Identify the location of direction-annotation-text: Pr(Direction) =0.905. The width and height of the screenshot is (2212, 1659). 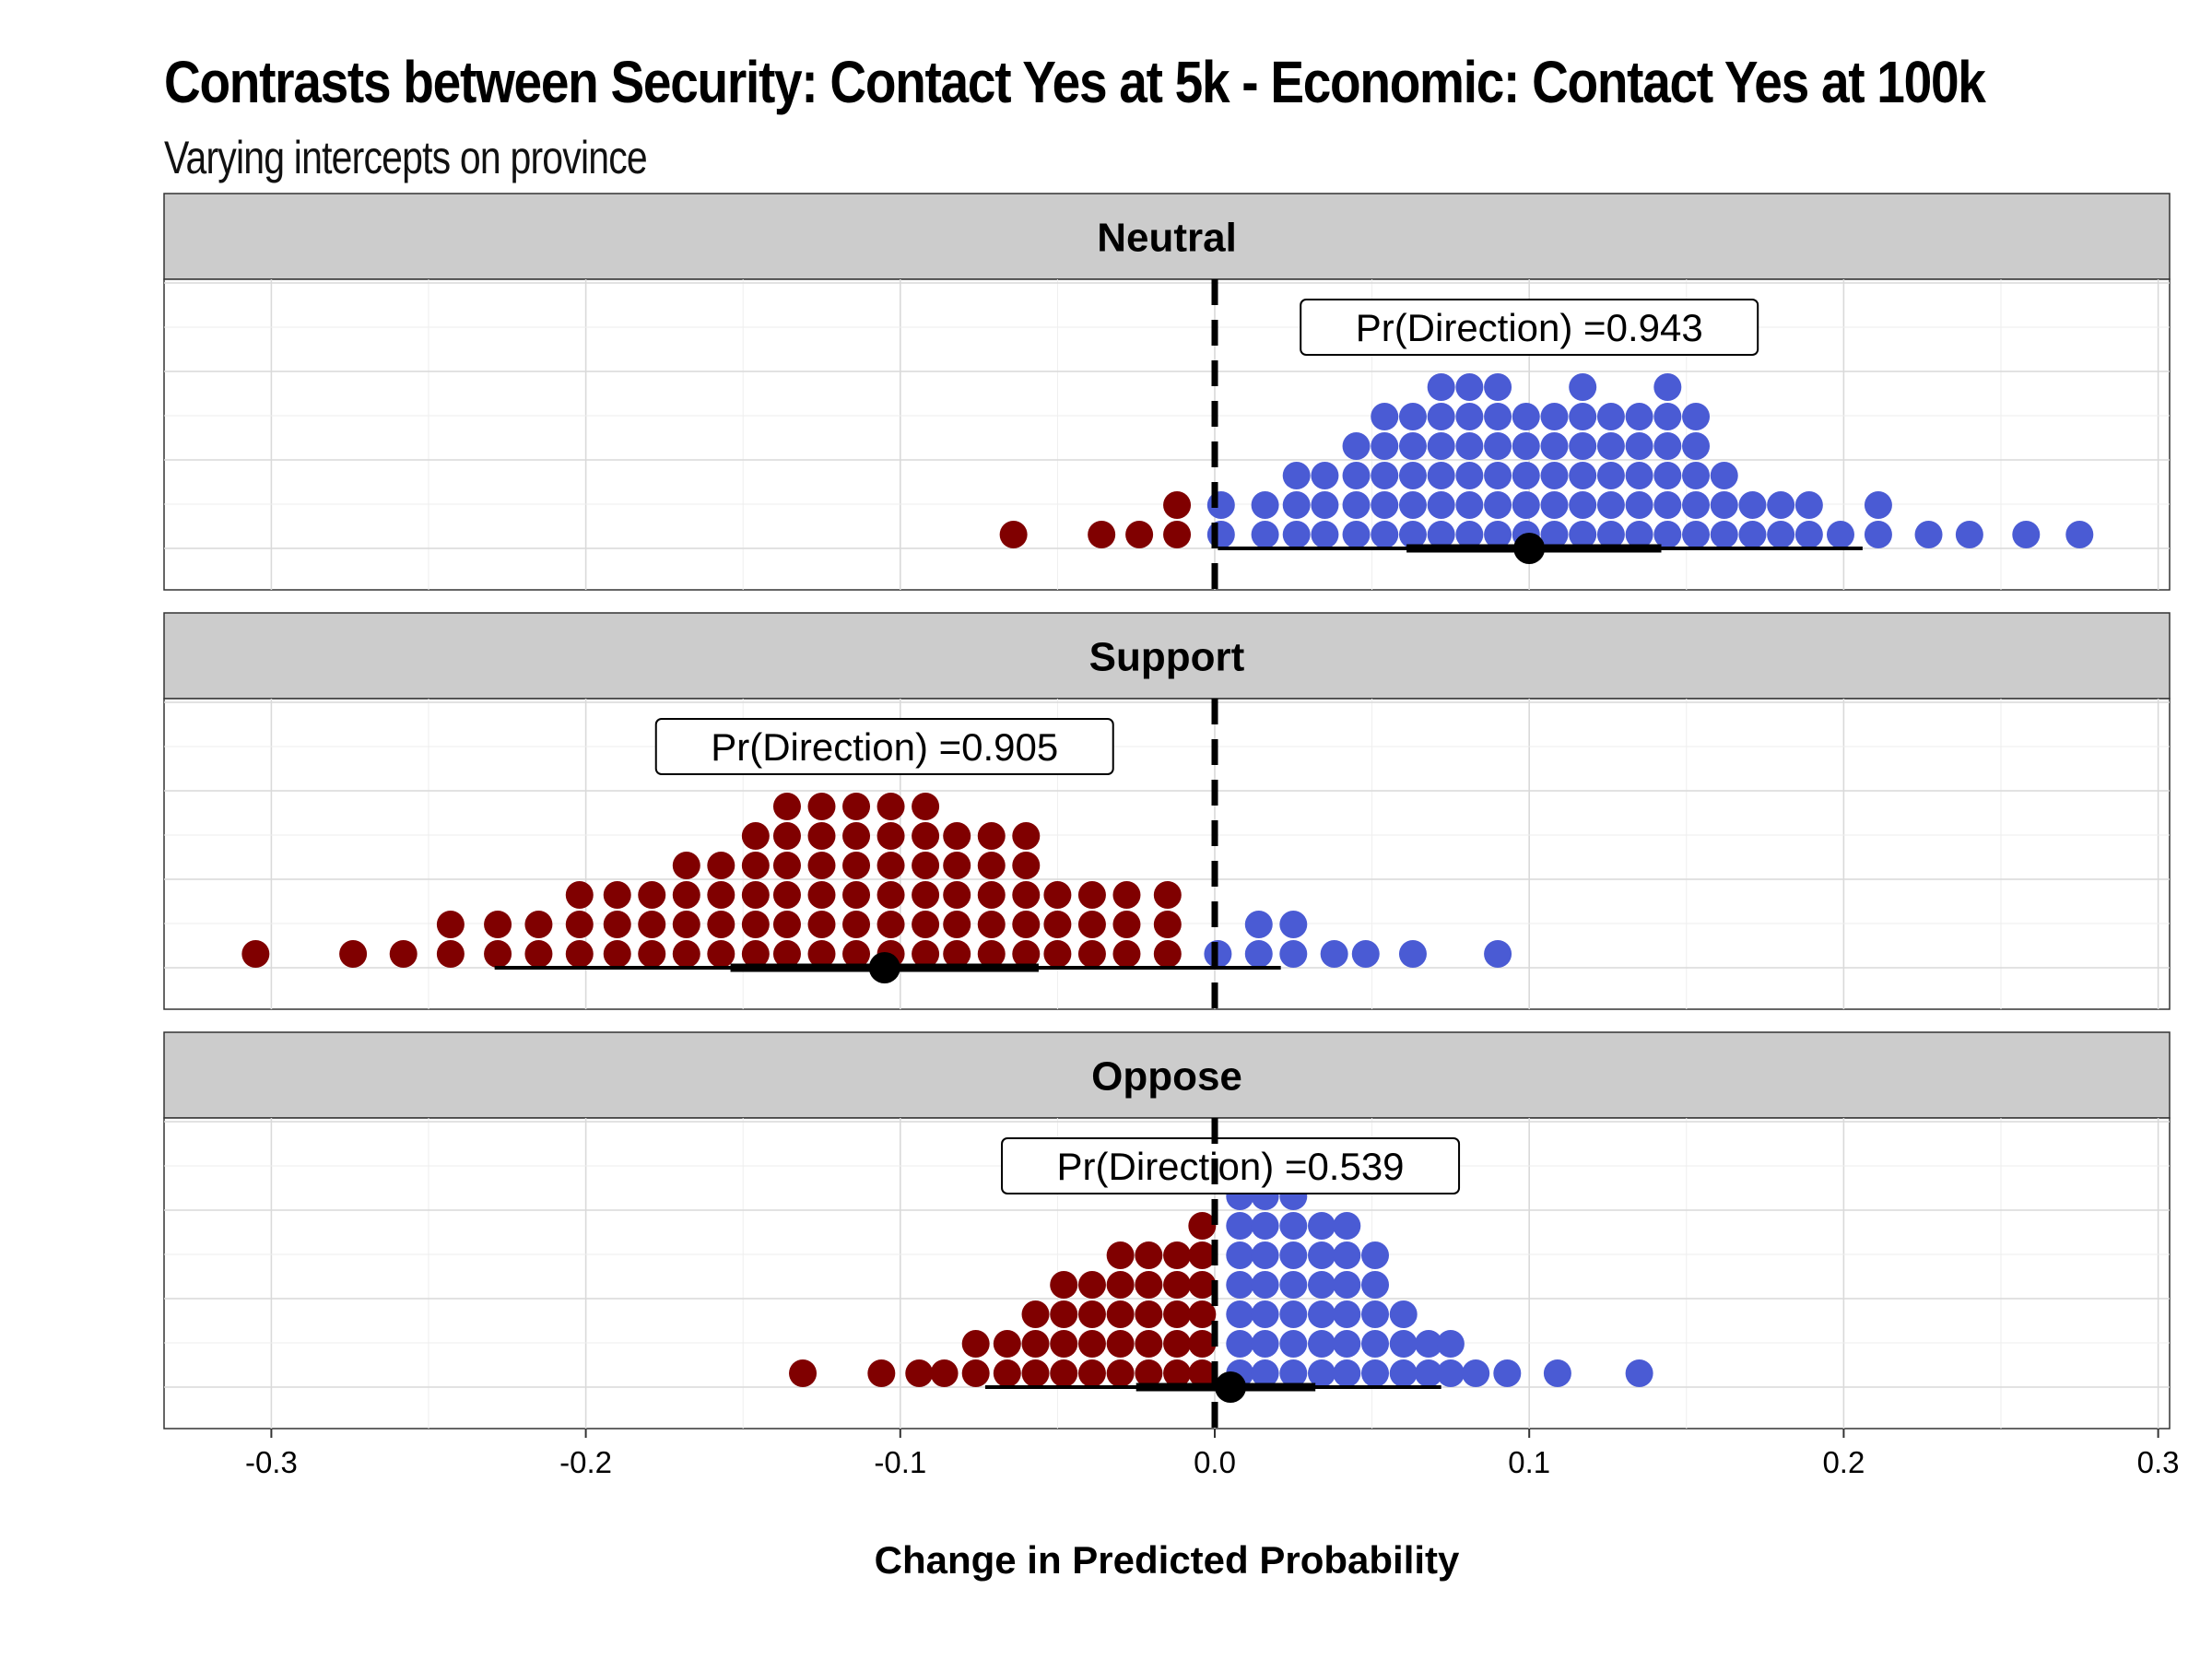
(884, 747).